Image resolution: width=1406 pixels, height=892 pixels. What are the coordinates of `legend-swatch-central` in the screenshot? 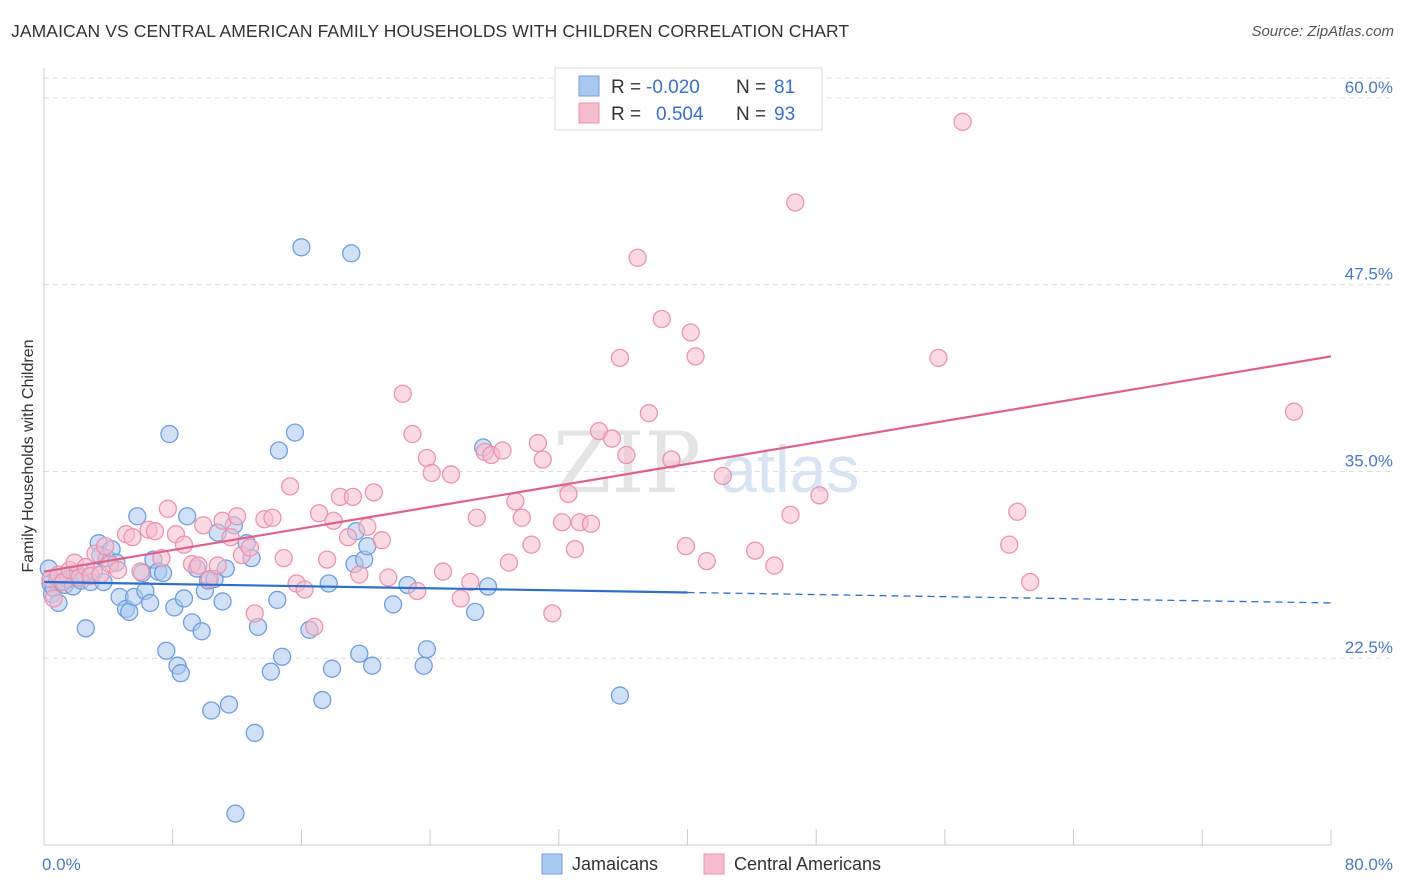 It's located at (714, 864).